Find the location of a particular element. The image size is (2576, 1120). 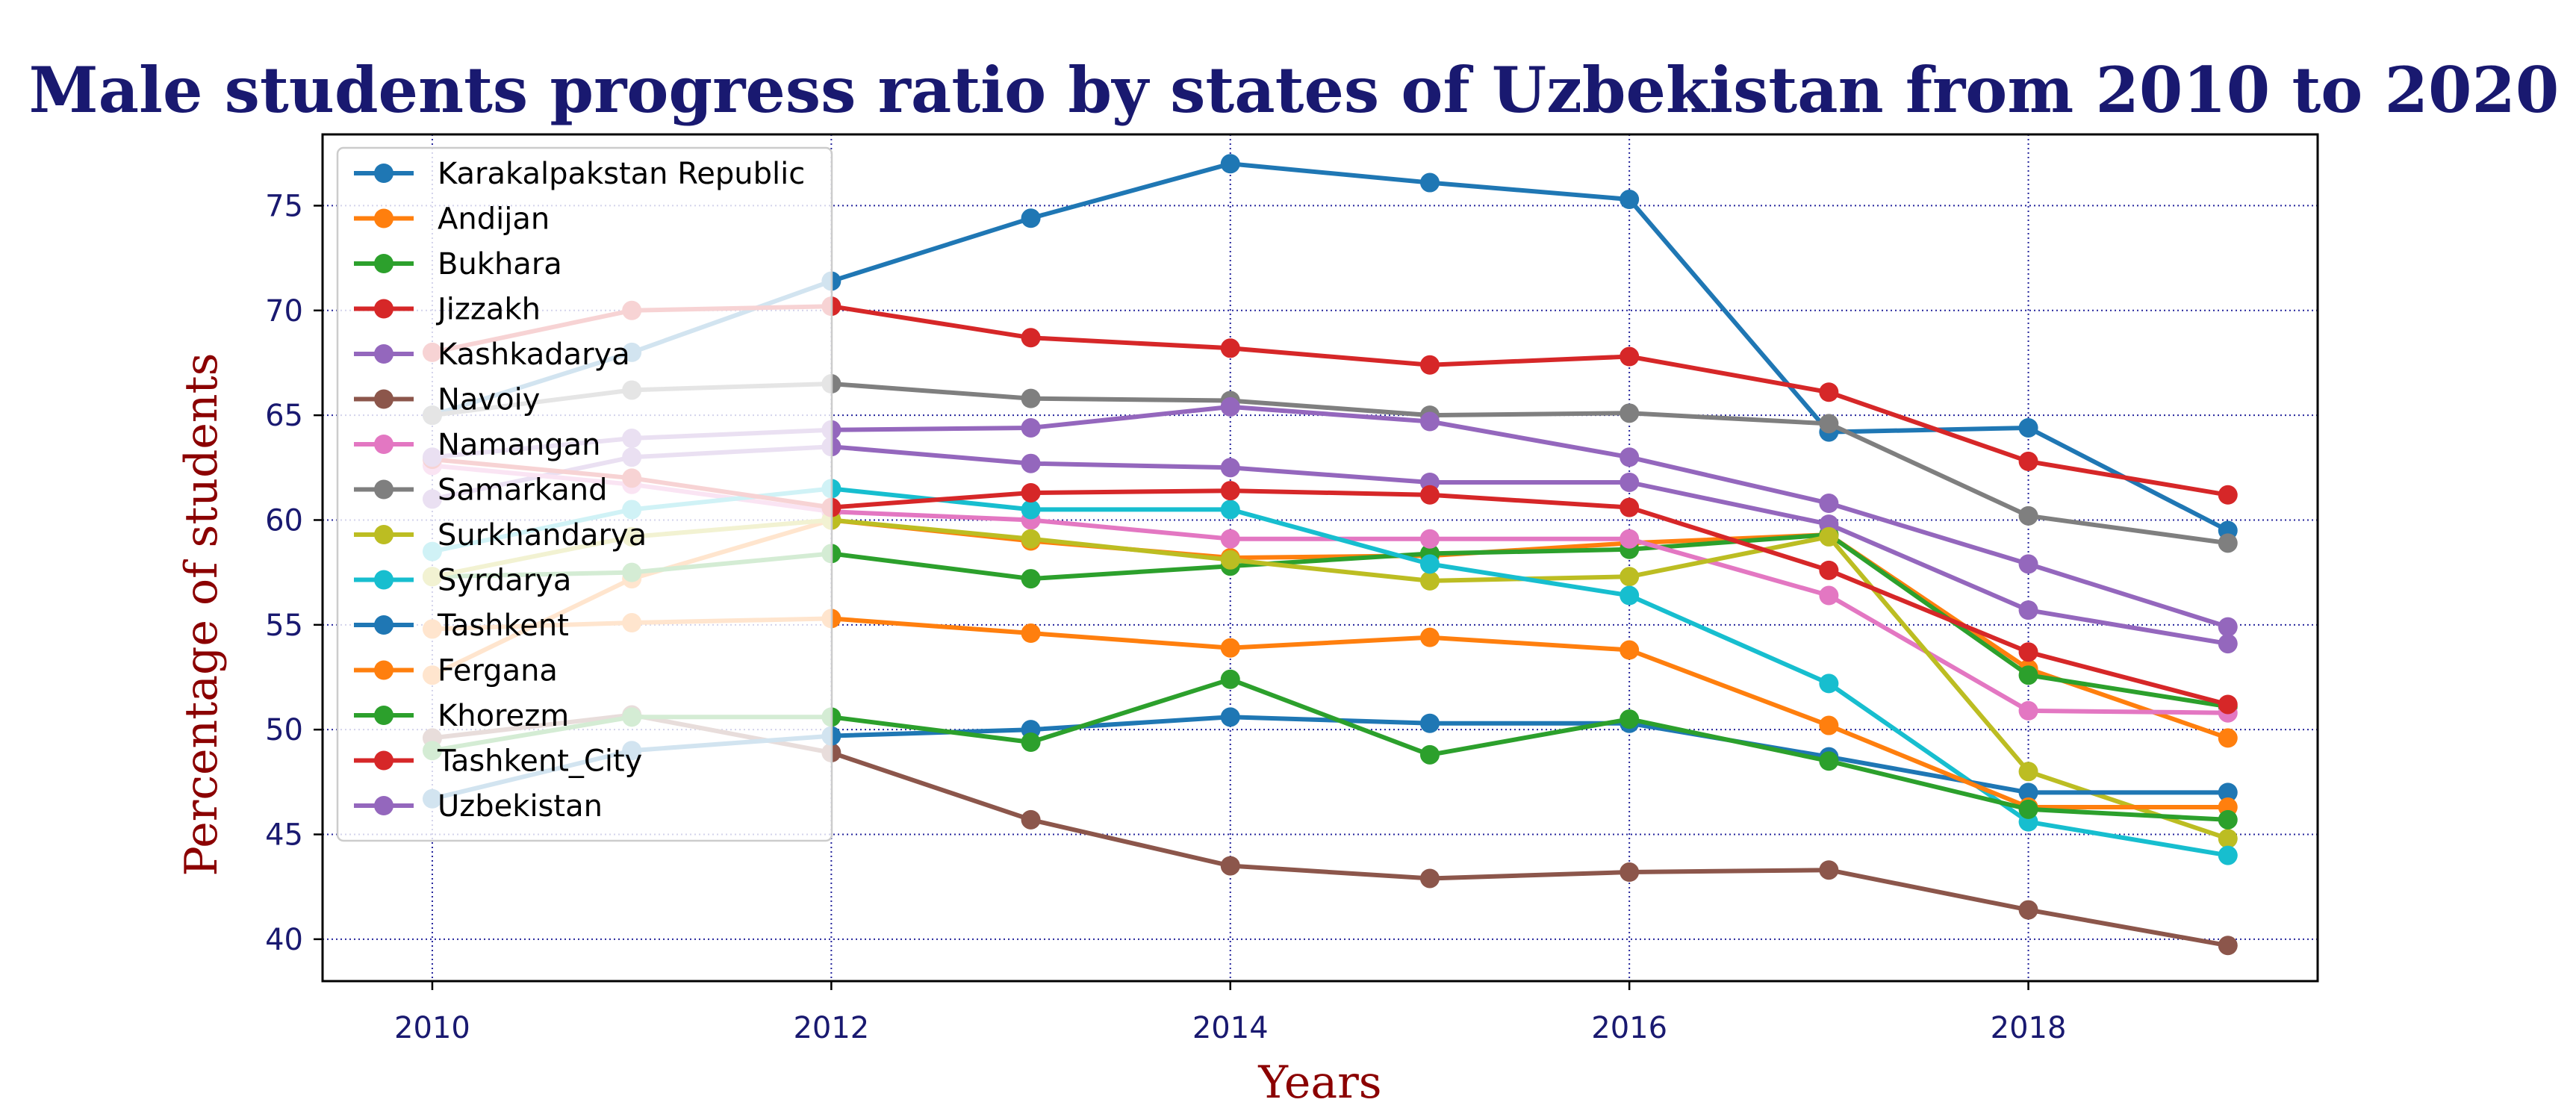

legend-item: Uzbekistan is located at coordinates (478, 806).